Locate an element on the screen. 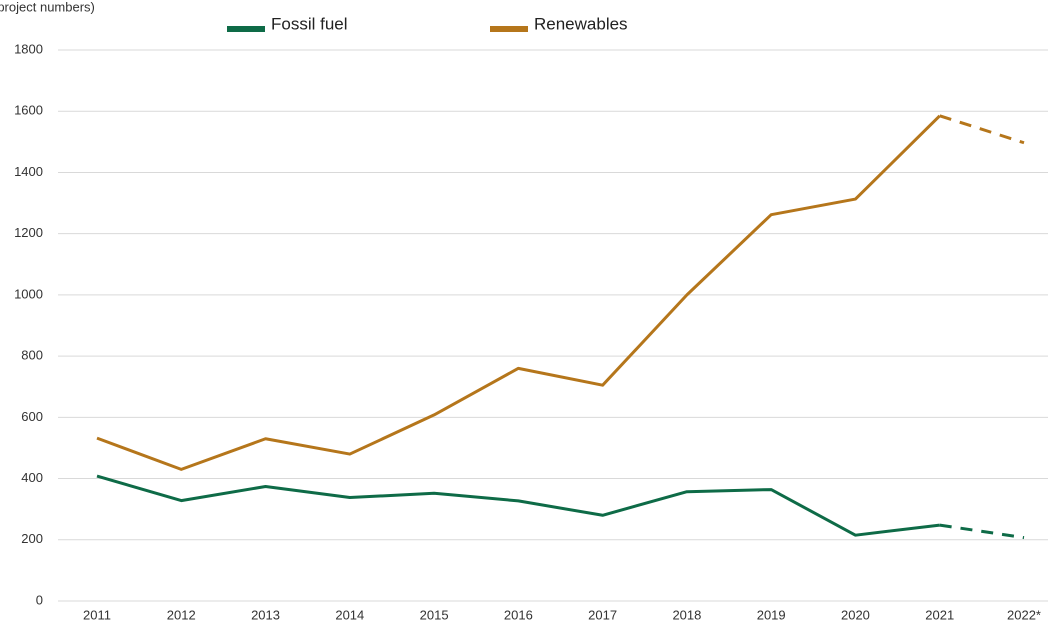  x-tick-label: 2013 is located at coordinates (265, 614).